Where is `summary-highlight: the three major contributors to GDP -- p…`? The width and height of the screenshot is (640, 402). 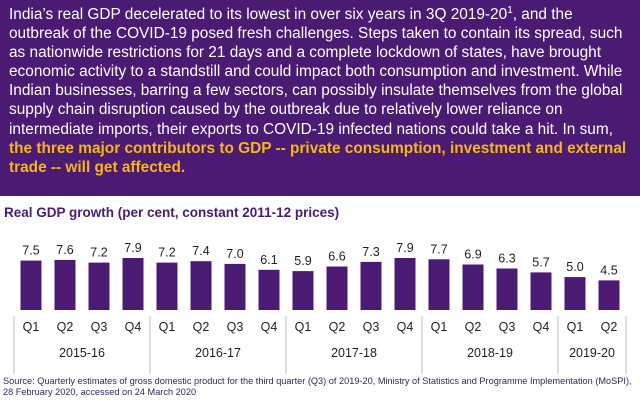
summary-highlight: the three major contributors to GDP -- p… is located at coordinates (318, 157).